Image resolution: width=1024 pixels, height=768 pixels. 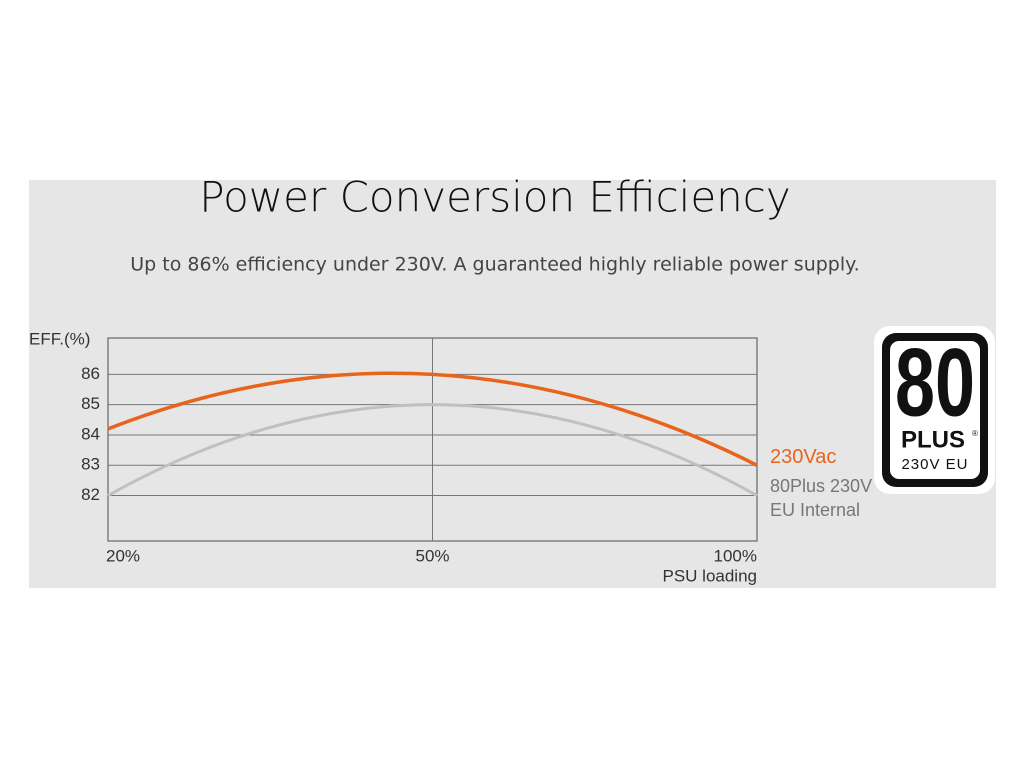 What do you see at coordinates (90, 433) in the screenshot?
I see `y-tick-label: 84` at bounding box center [90, 433].